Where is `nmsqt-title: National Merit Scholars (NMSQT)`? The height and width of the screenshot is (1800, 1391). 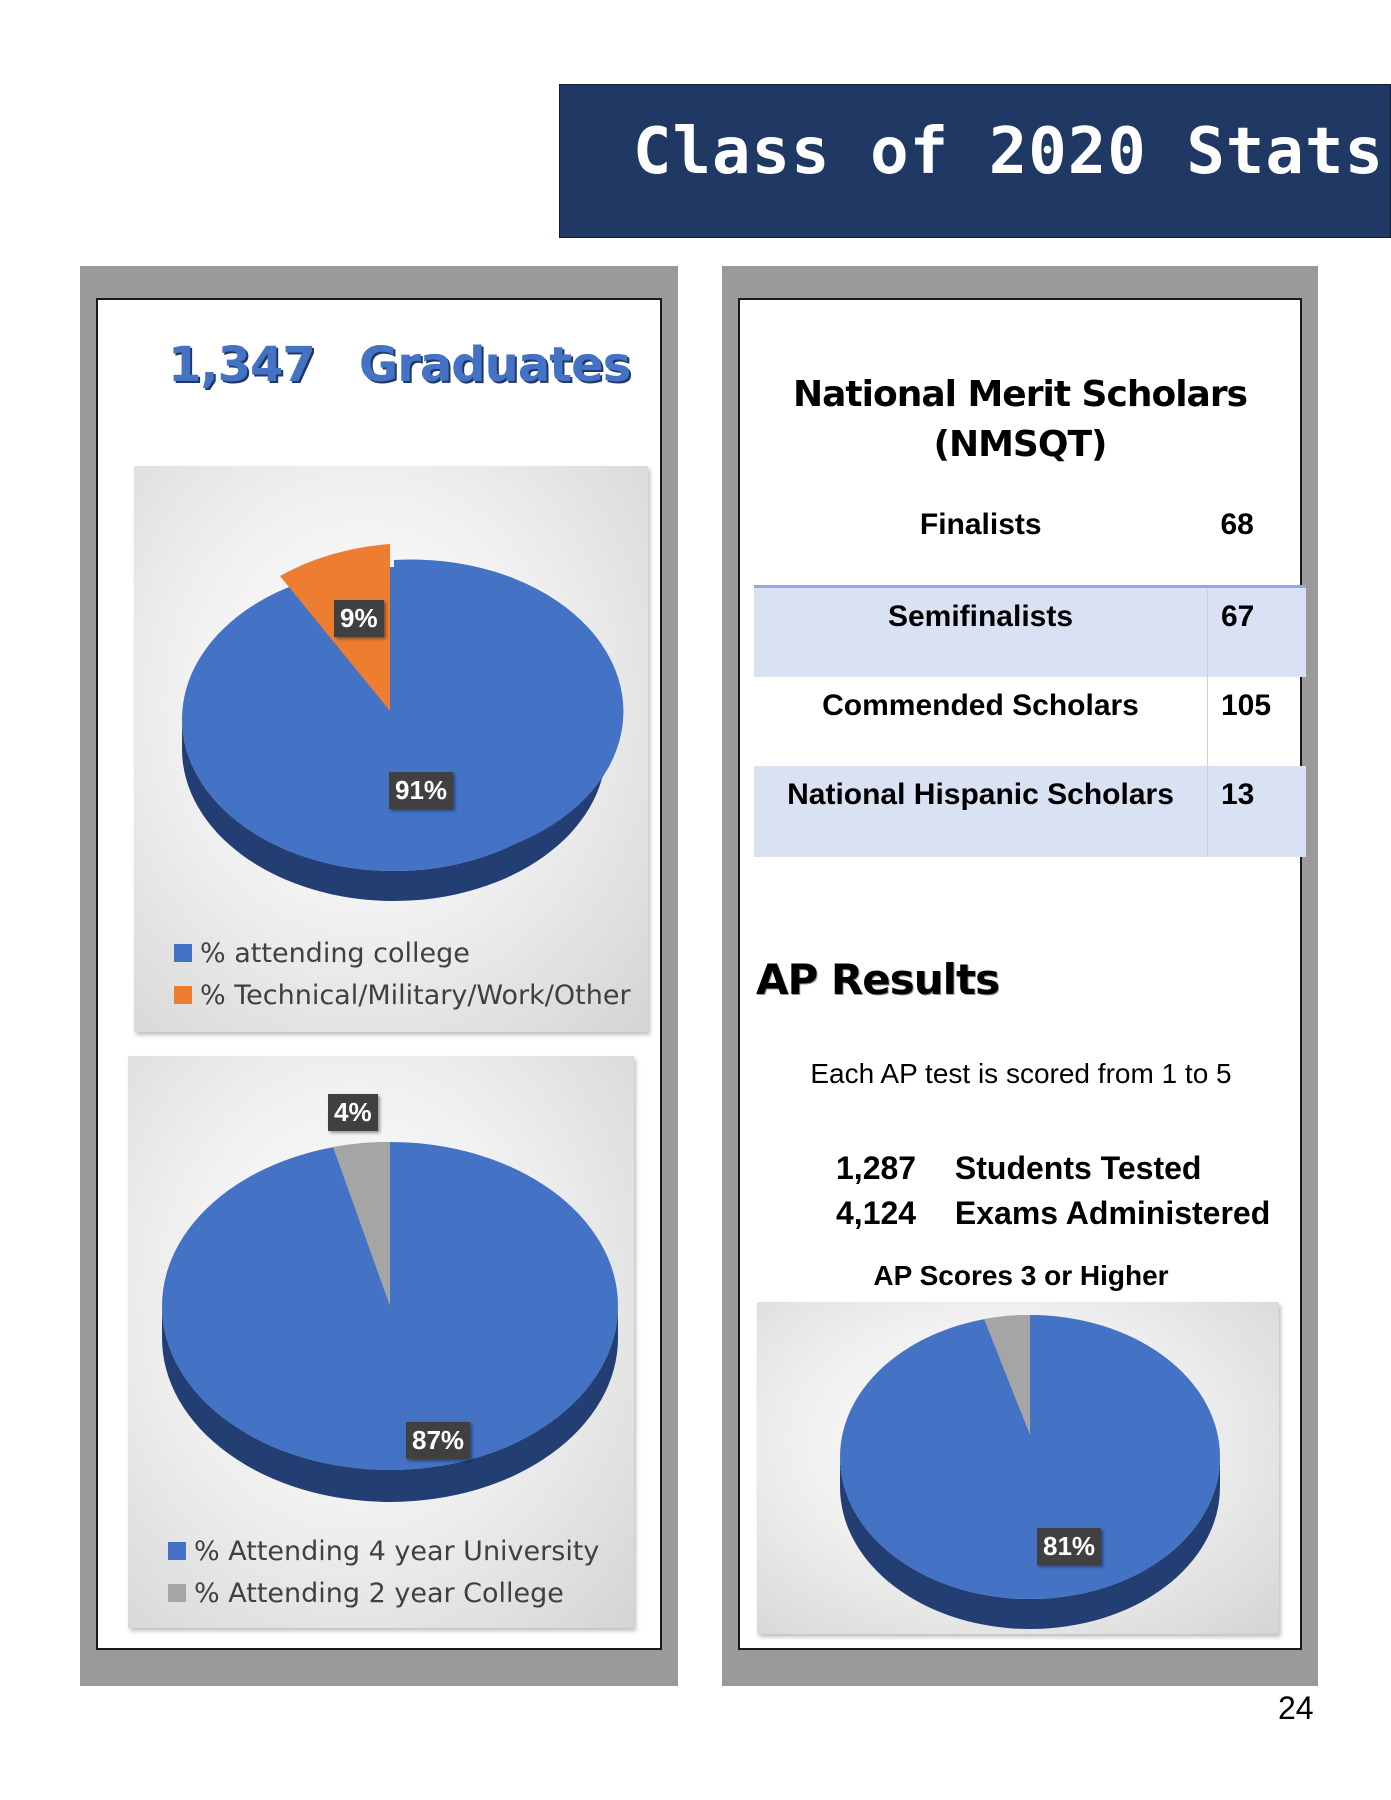
nmsqt-title: National Merit Scholars (NMSQT) is located at coordinates (1020, 420).